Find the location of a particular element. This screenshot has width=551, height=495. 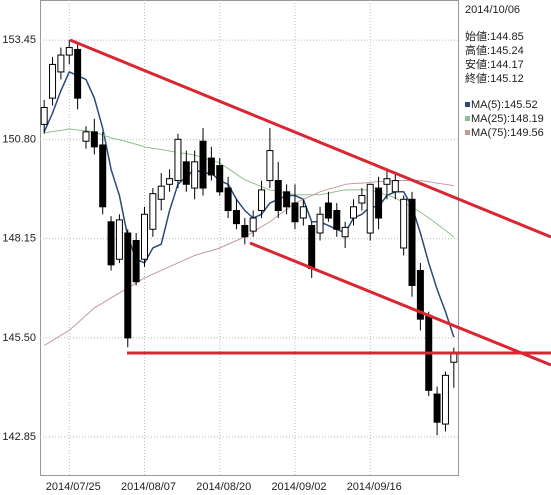

legend-item: MA(25):148.19 is located at coordinates (507, 119).